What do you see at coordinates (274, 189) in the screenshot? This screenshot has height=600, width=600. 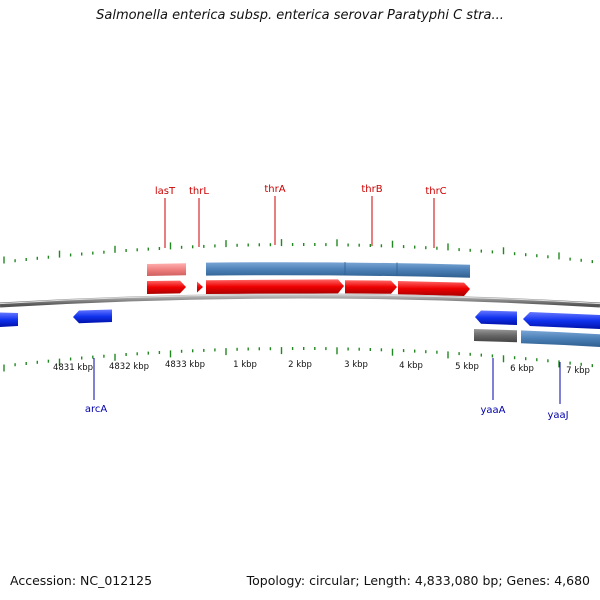 I see `label-thrA: thrA` at bounding box center [274, 189].